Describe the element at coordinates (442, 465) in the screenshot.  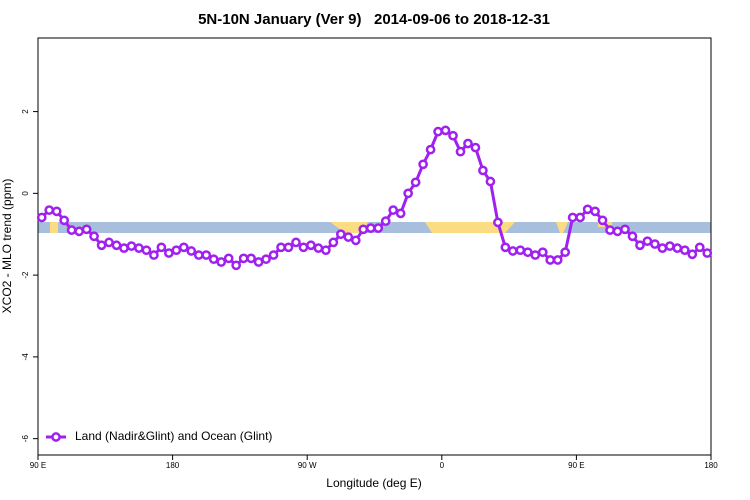
I see `x-tick-label: 0` at that location.